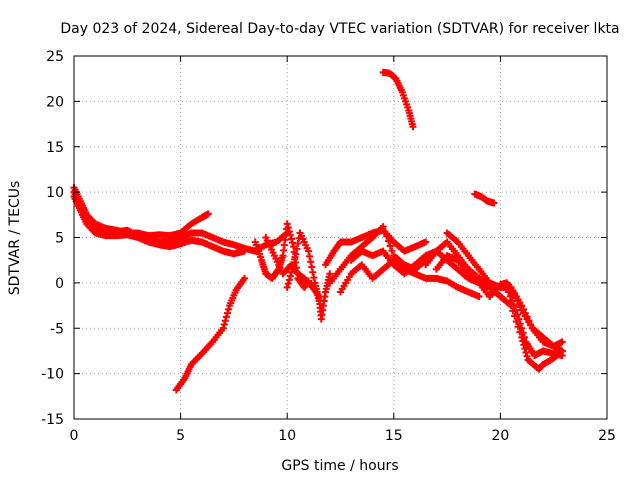 Image resolution: width=640 pixels, height=480 pixels. I want to click on series-track-o, so click(526, 317).